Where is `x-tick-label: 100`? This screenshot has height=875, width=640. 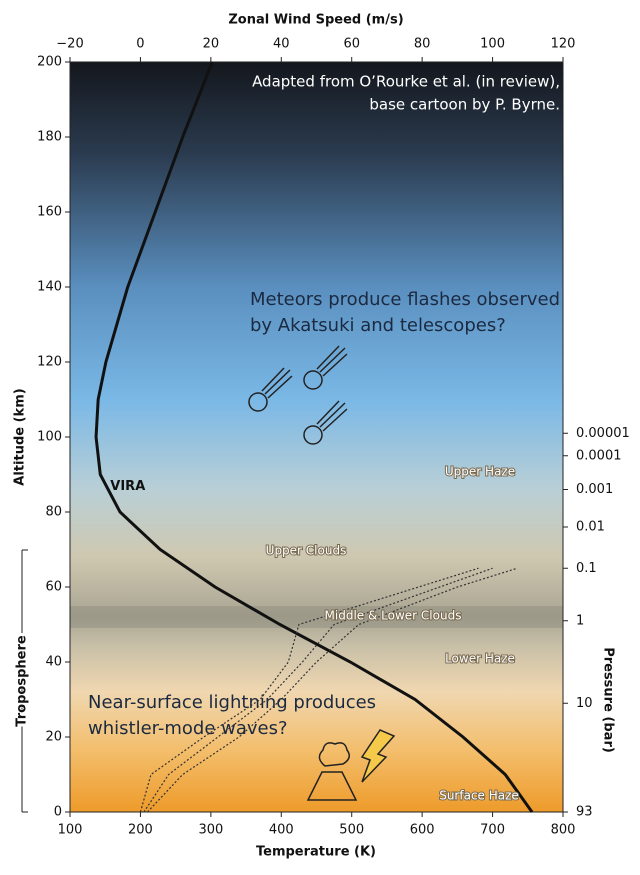 x-tick-label: 100 is located at coordinates (70, 830).